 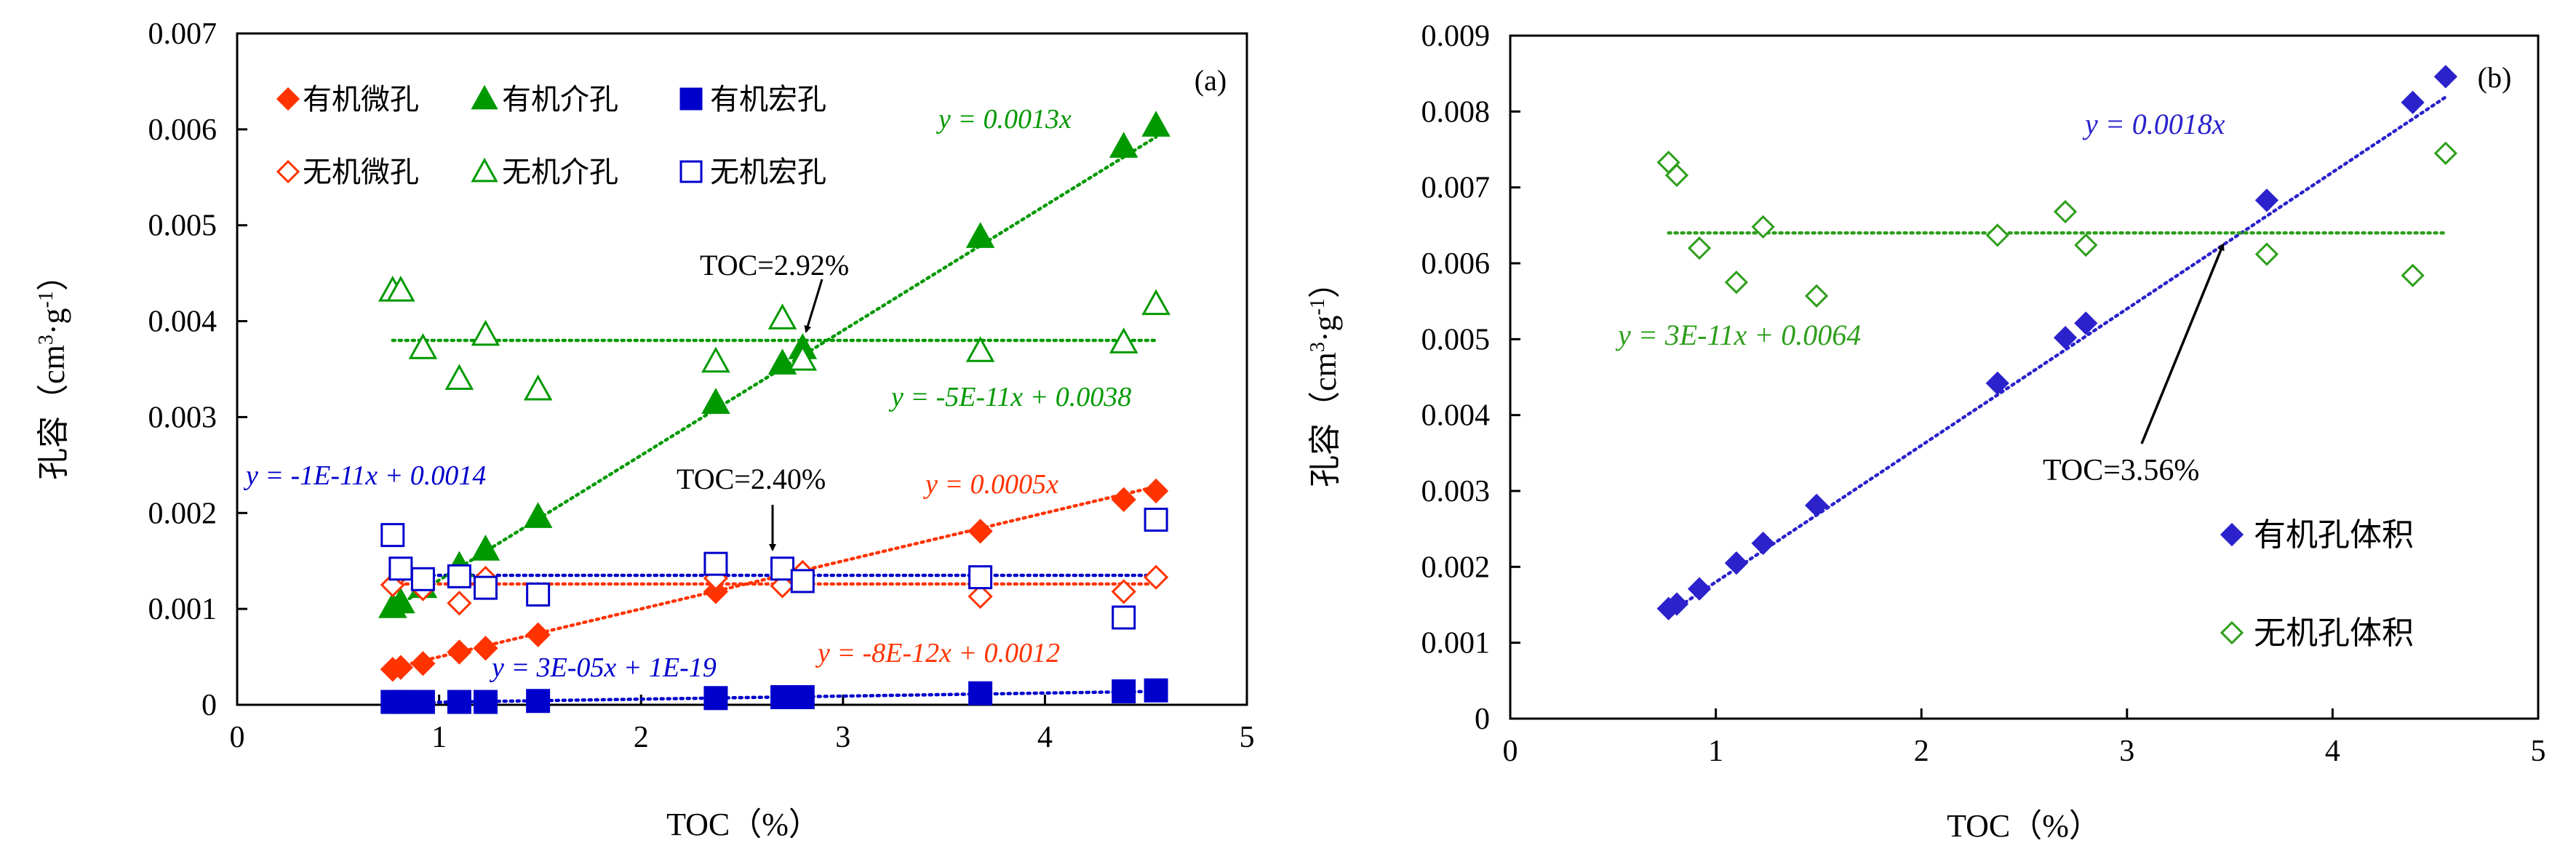 What do you see at coordinates (364, 475) in the screenshot?
I see `trendline-equation: y = -1E-11x + 0.0014` at bounding box center [364, 475].